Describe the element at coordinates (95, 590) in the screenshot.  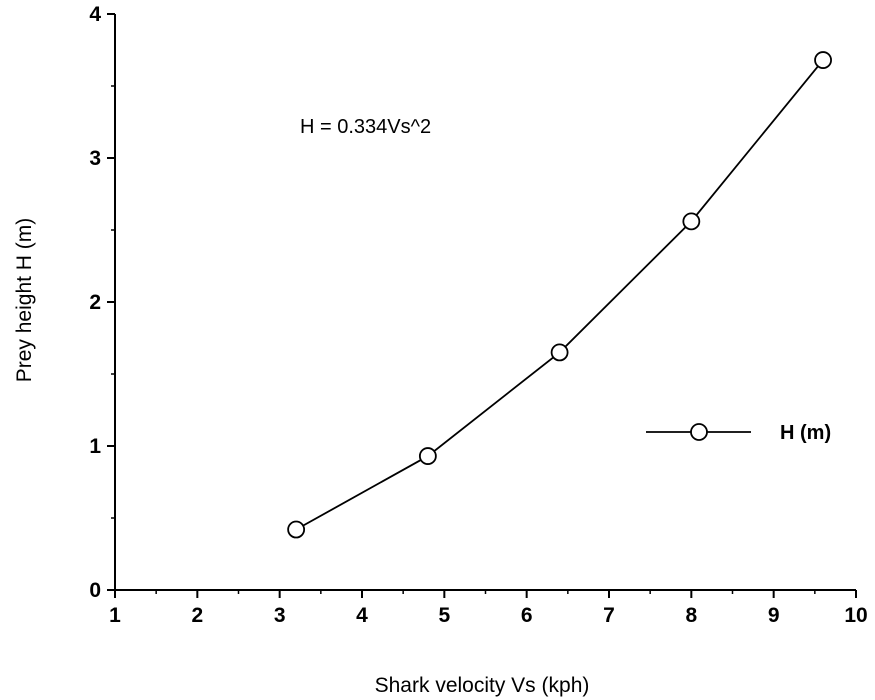
I see `y-tick-label: 0` at that location.